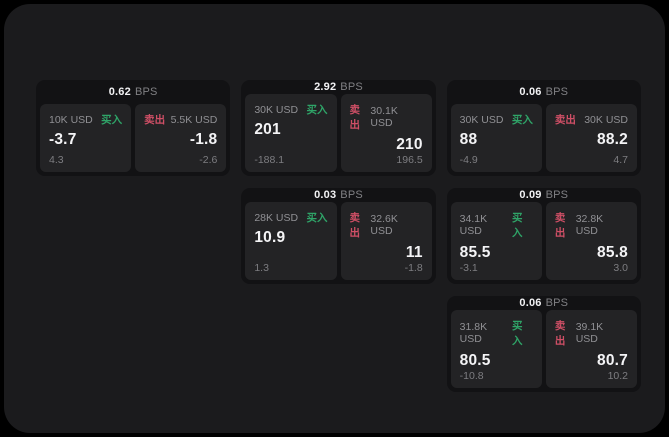 Image resolution: width=669 pixels, height=437 pixels. I want to click on buy-pane-top: 10K USD 买入, so click(85, 119).